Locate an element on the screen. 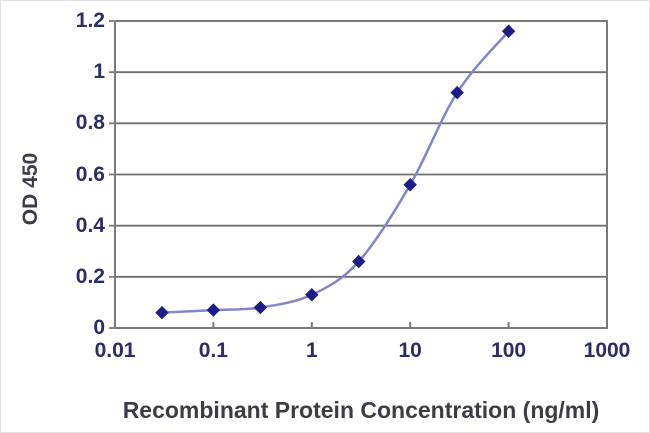 Image resolution: width=650 pixels, height=433 pixels. x-tick-label: 0.1 is located at coordinates (213, 350).